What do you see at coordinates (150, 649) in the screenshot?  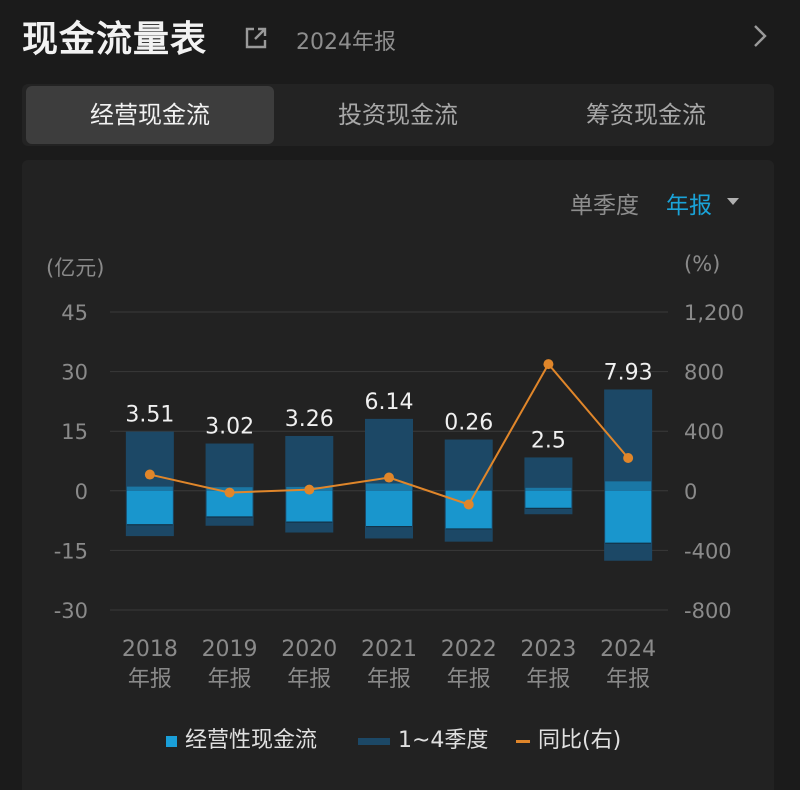 I see `x-tick-year: 2018` at bounding box center [150, 649].